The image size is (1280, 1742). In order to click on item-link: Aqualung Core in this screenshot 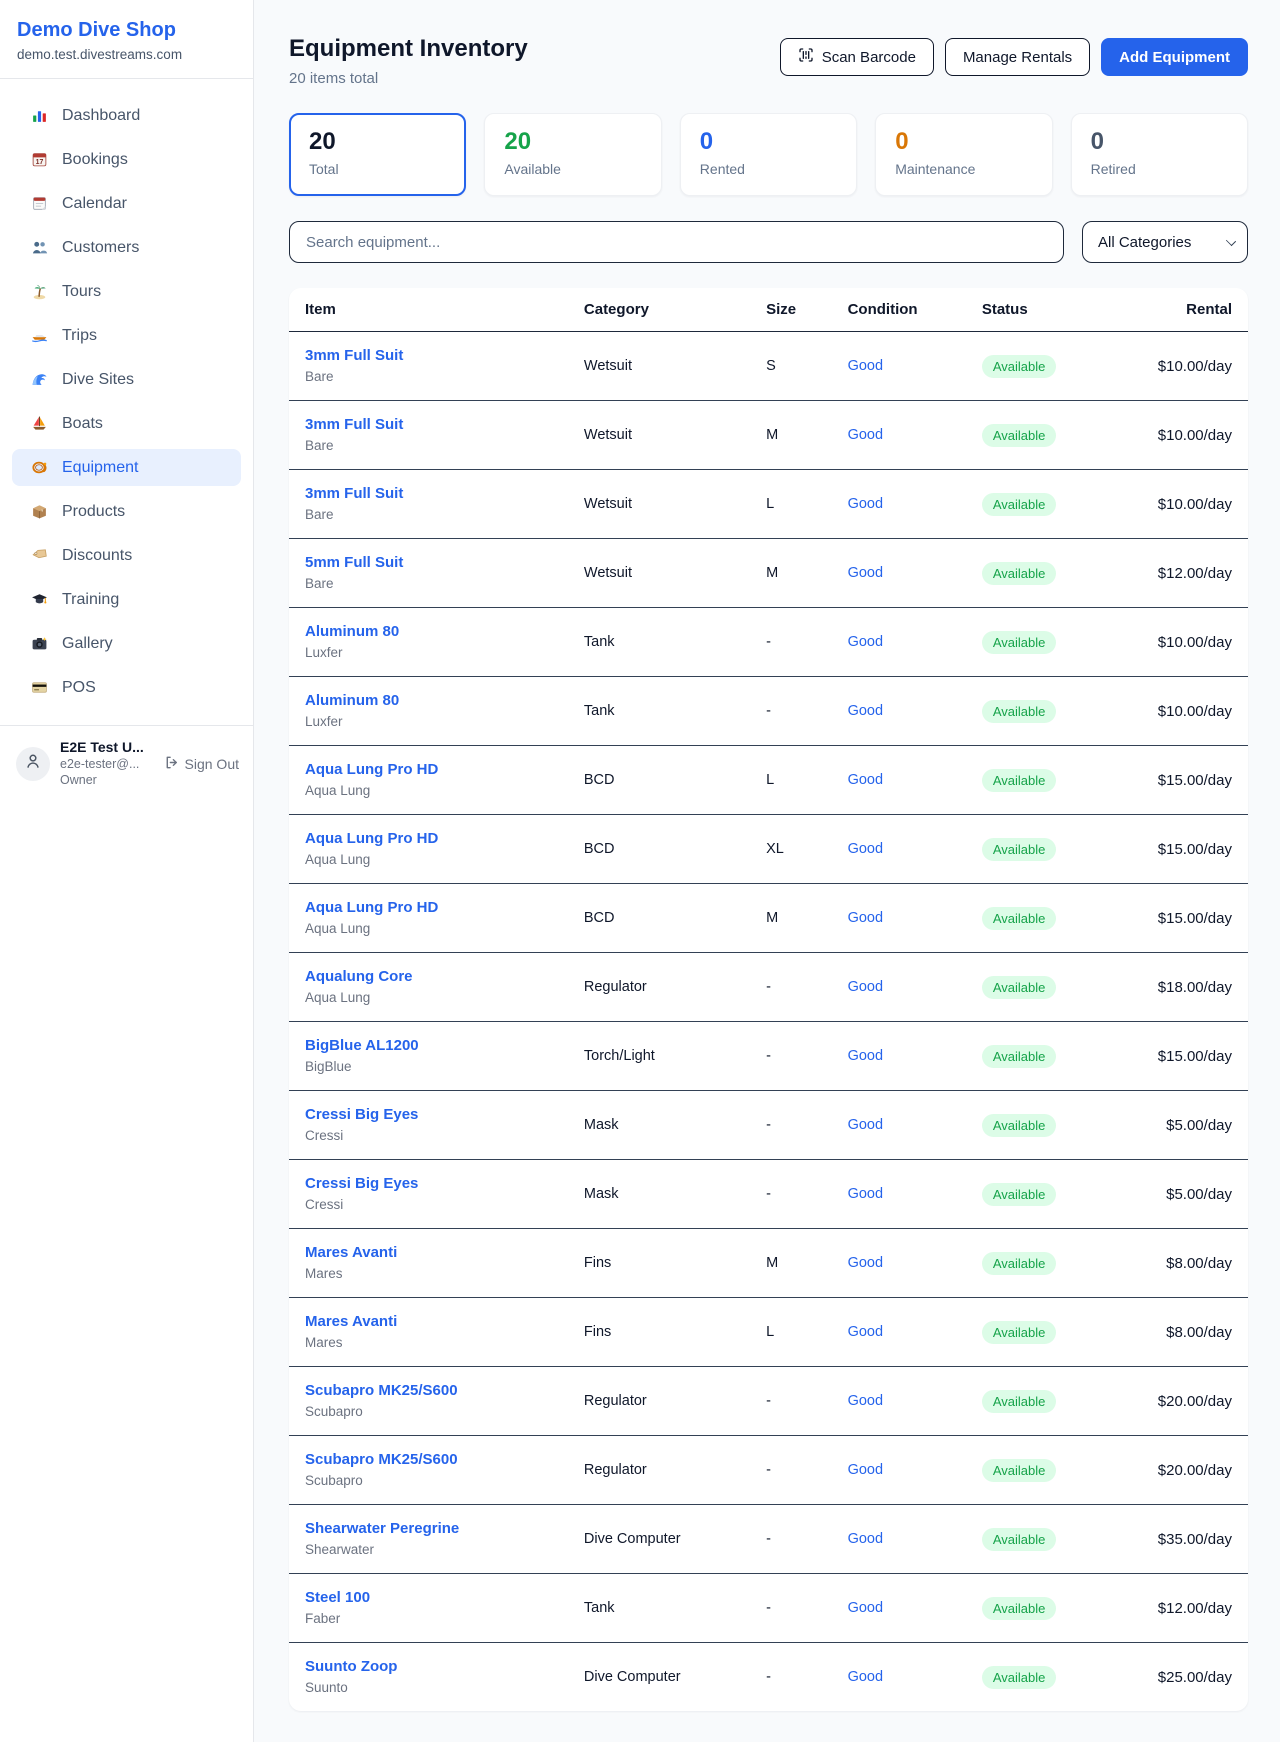, I will do `click(359, 976)`.